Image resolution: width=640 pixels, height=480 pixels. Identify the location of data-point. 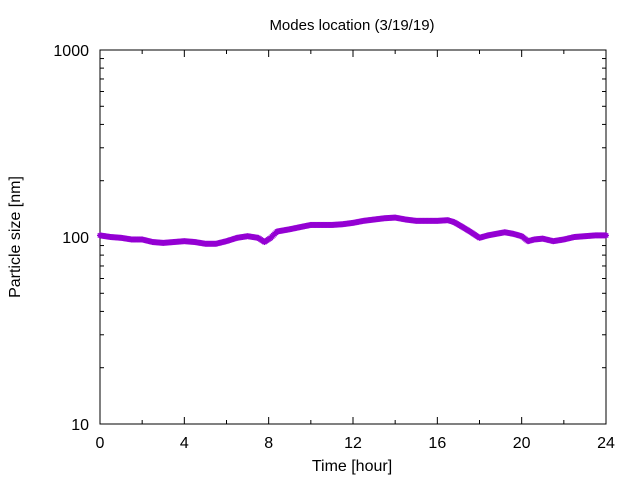
(606, 235).